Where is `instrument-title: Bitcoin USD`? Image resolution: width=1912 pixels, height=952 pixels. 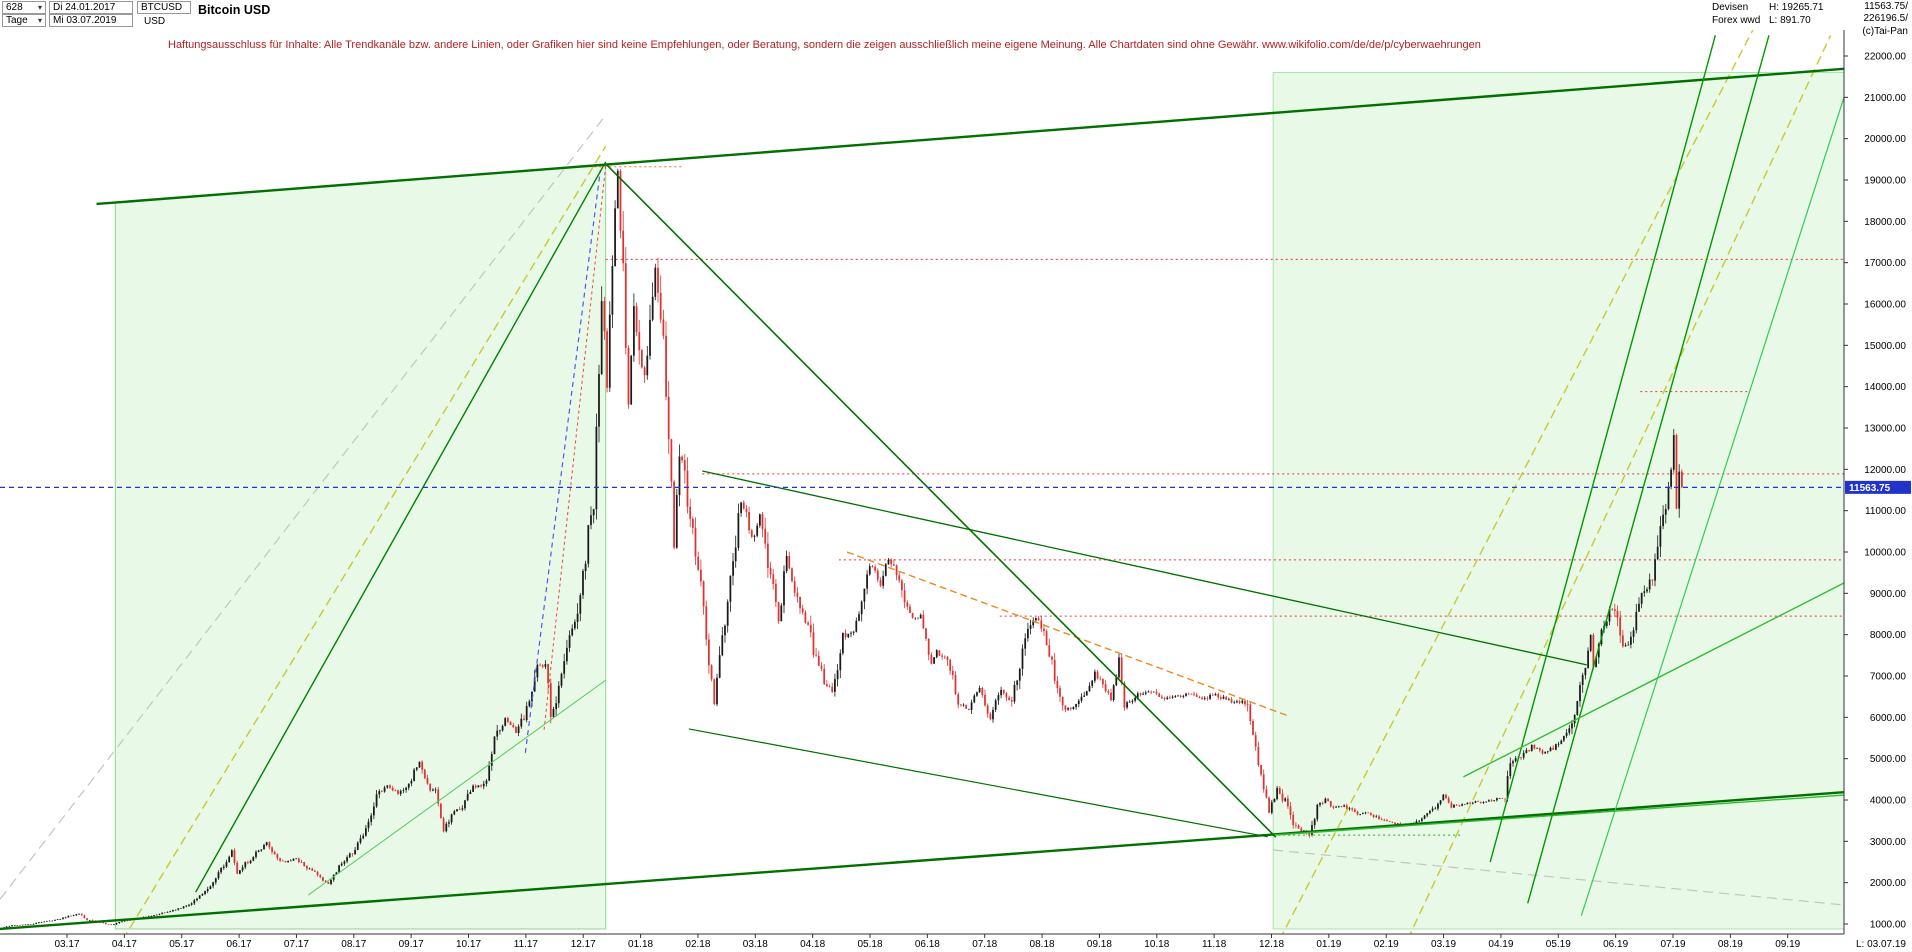 instrument-title: Bitcoin USD is located at coordinates (234, 10).